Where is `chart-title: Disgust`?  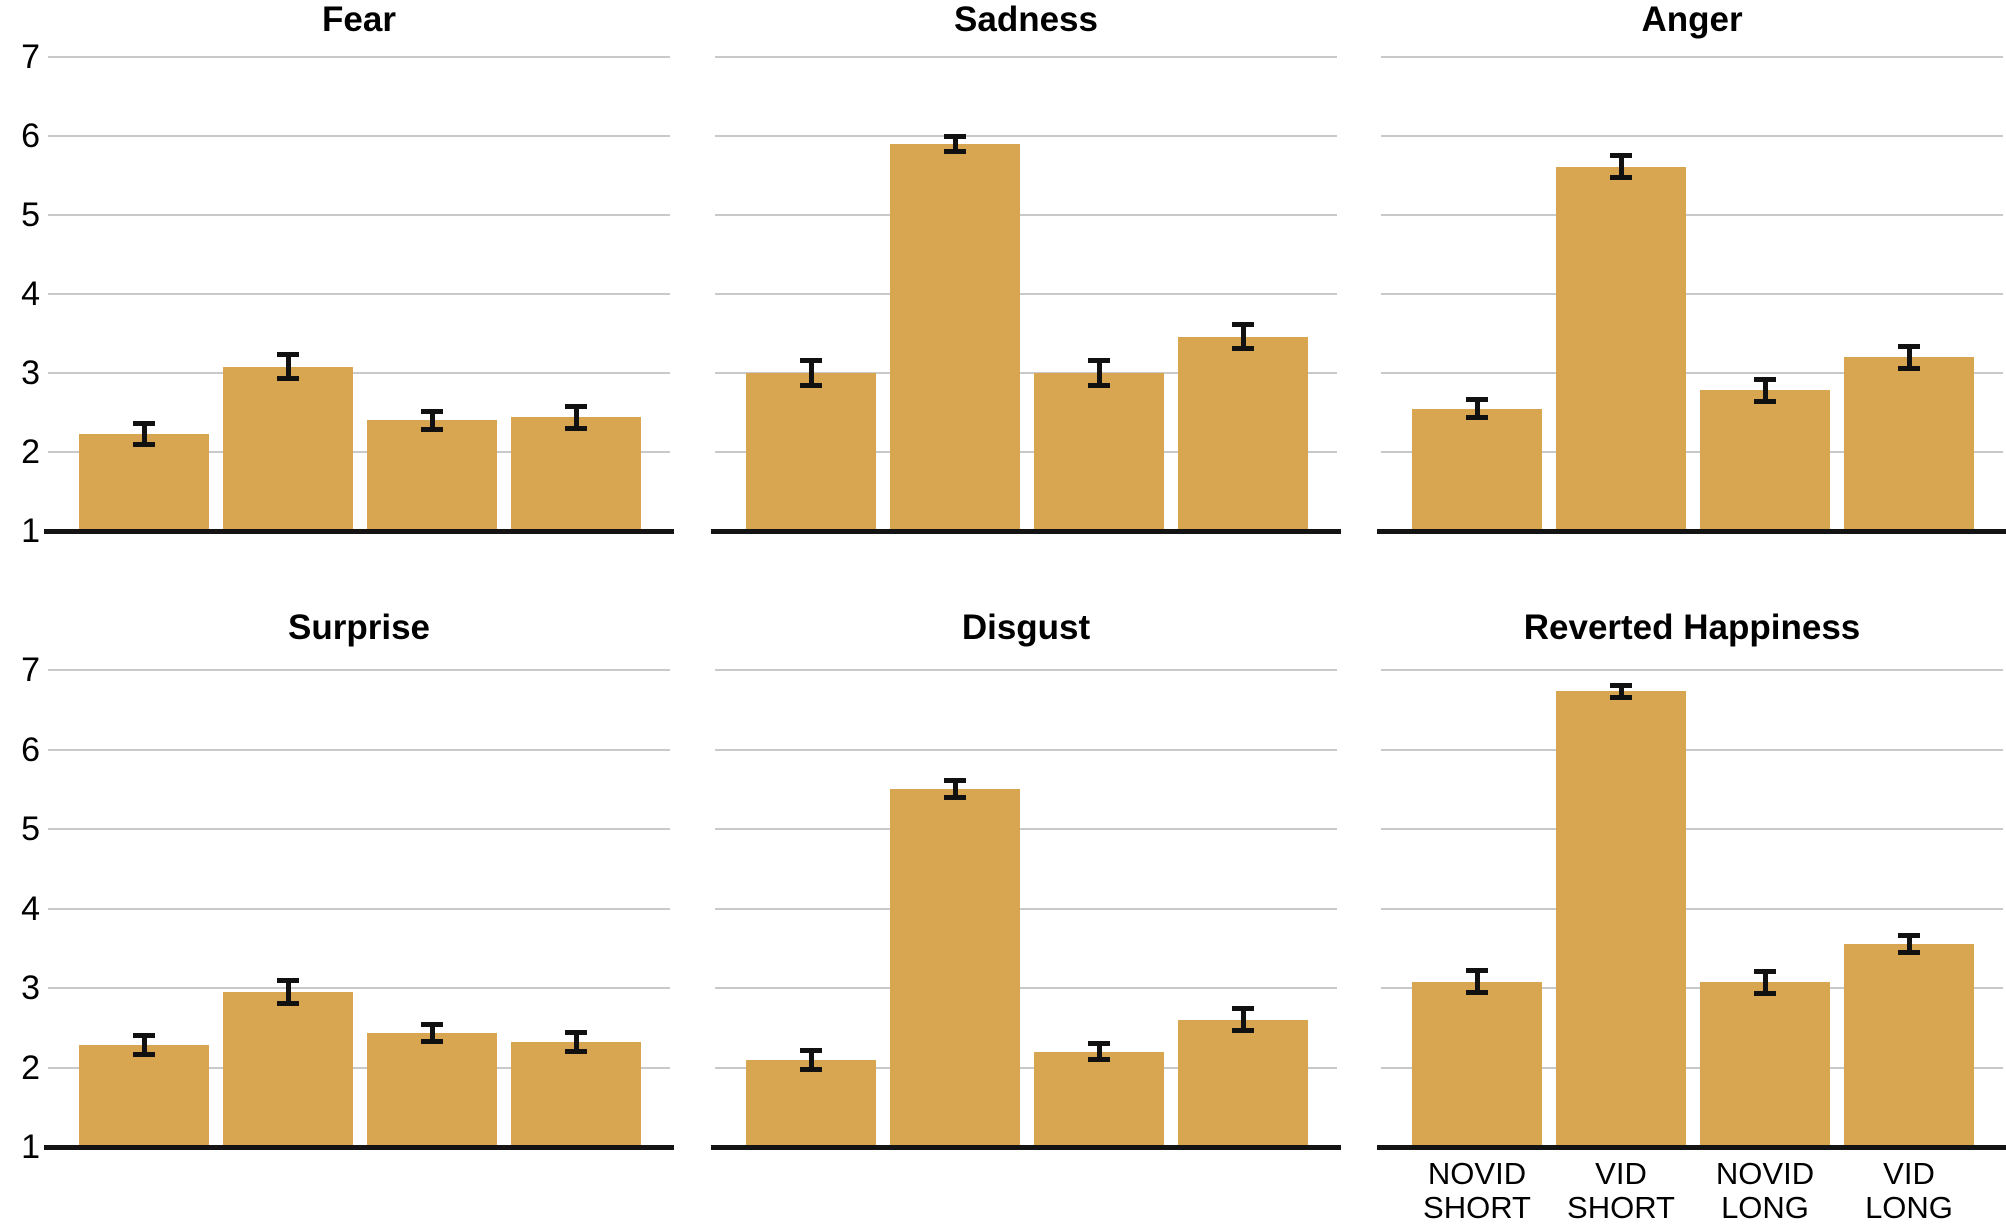 chart-title: Disgust is located at coordinates (1026, 627).